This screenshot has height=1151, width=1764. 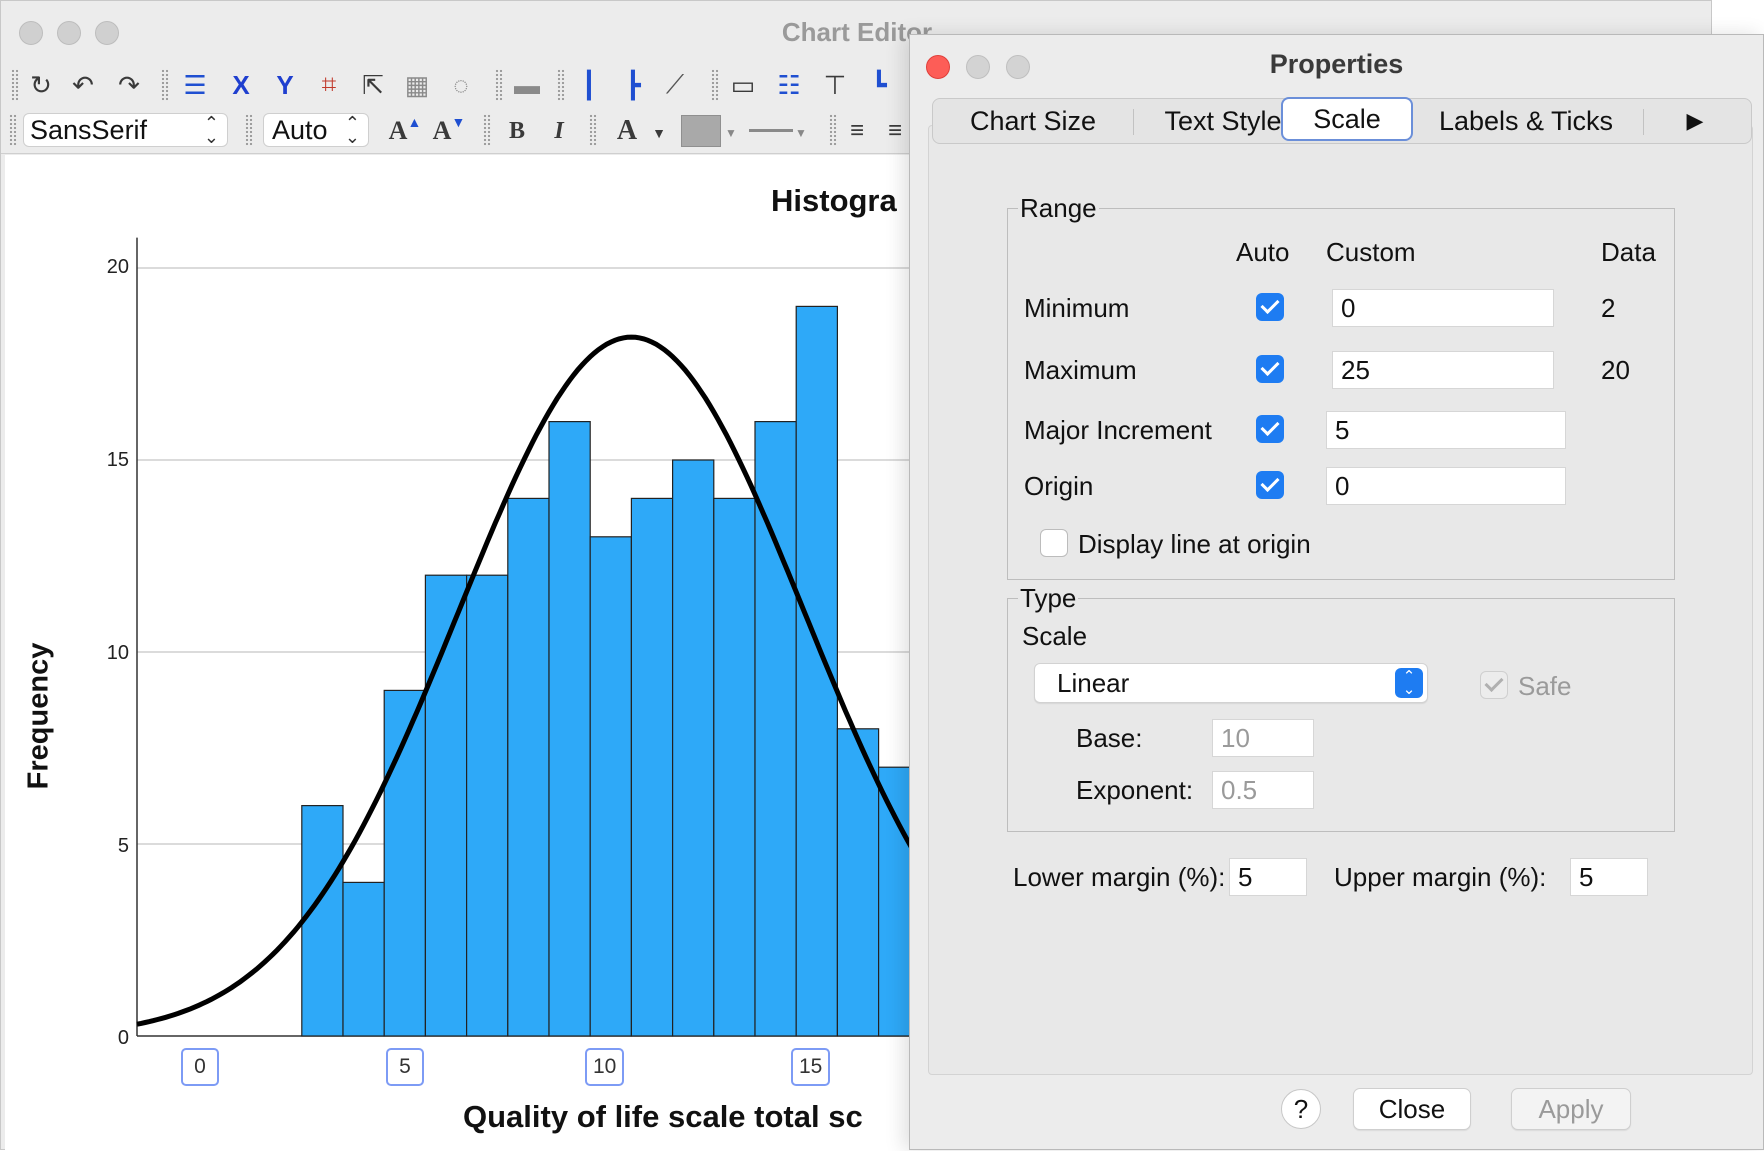 I want to click on x-tick-label-5: 5, so click(x=405, y=1067).